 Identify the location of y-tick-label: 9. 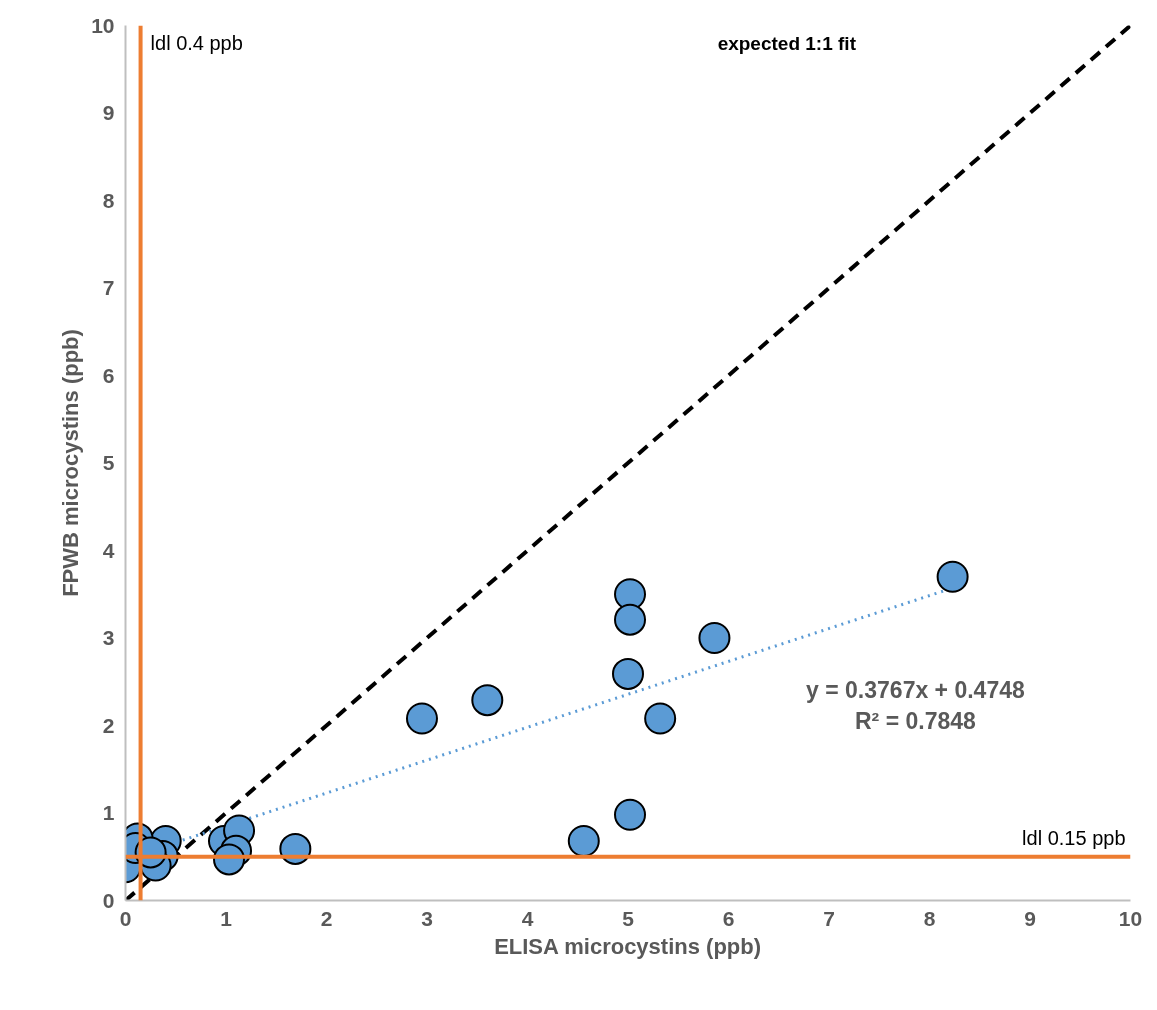
(108, 112).